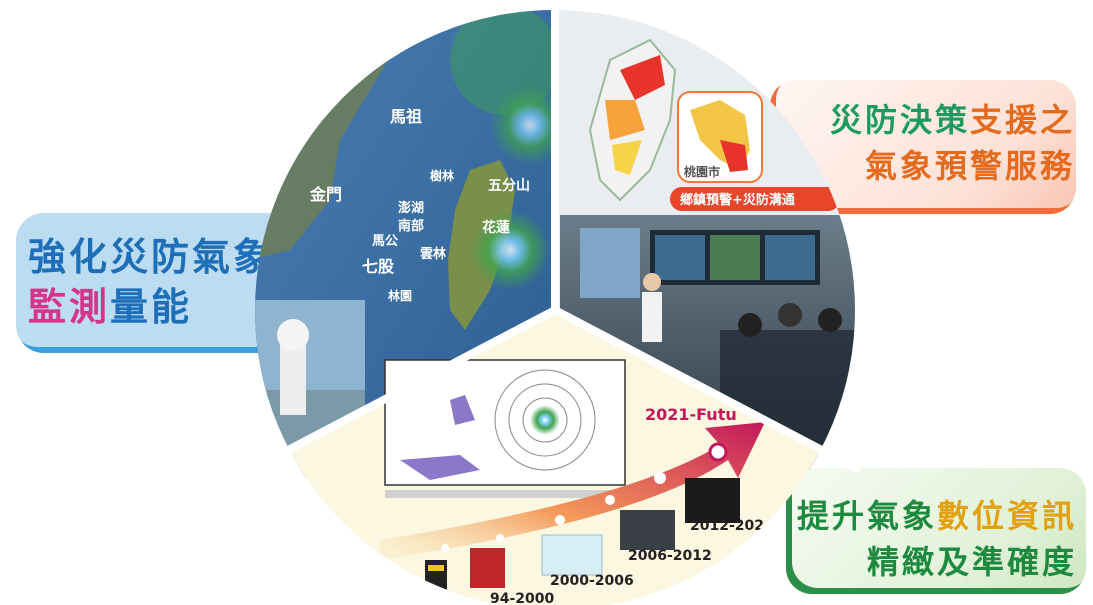 Image resolution: width=1093 pixels, height=605 pixels. What do you see at coordinates (969, 166) in the screenshot?
I see `warning-title-line2: 氣象預警服務` at bounding box center [969, 166].